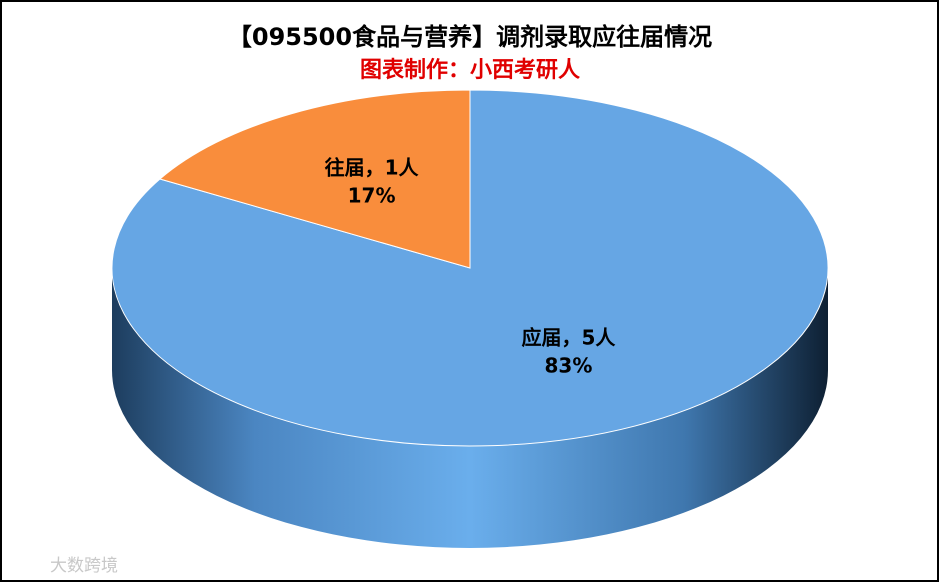 This screenshot has height=583, width=940. What do you see at coordinates (569, 365) in the screenshot?
I see `slice-percent: 83%` at bounding box center [569, 365].